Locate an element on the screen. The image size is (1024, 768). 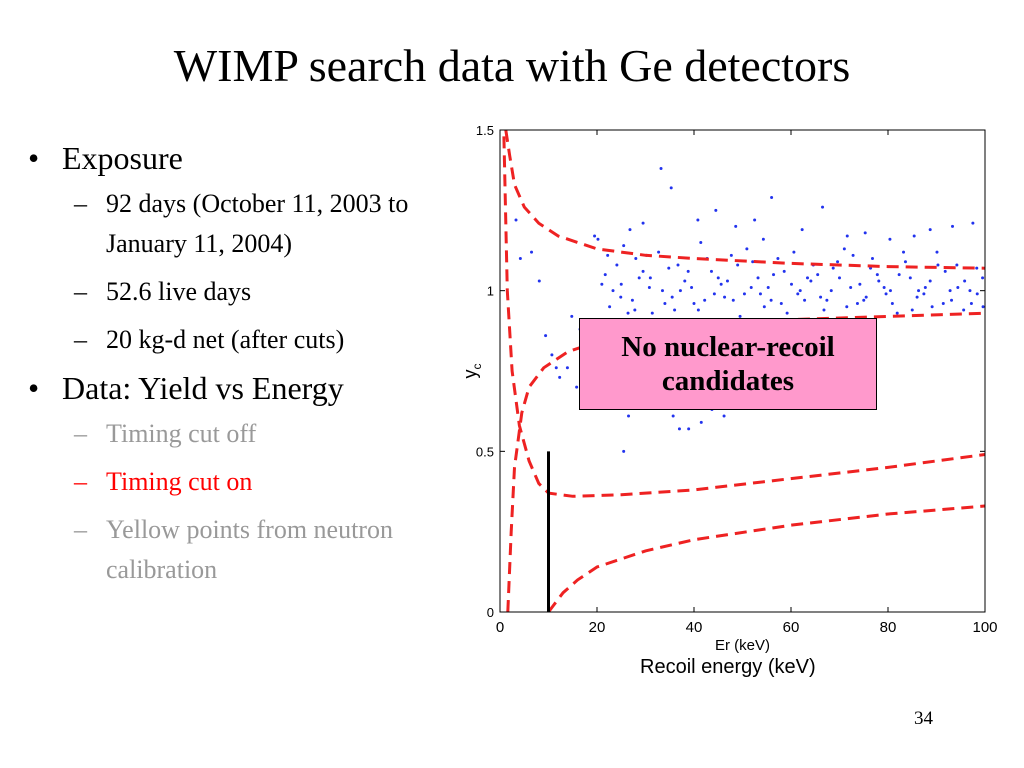
bullet-item: • Data: Yield vs Energy is located at coordinates (232, 388).